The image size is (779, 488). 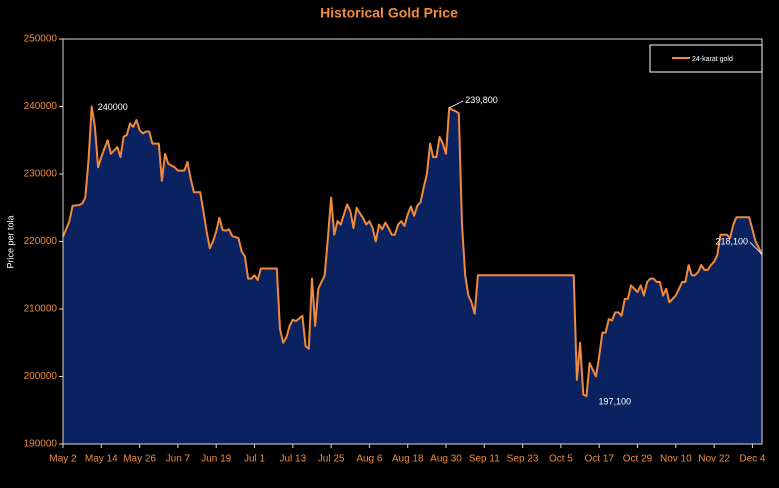 What do you see at coordinates (731, 242) in the screenshot?
I see `annotation: 218,100` at bounding box center [731, 242].